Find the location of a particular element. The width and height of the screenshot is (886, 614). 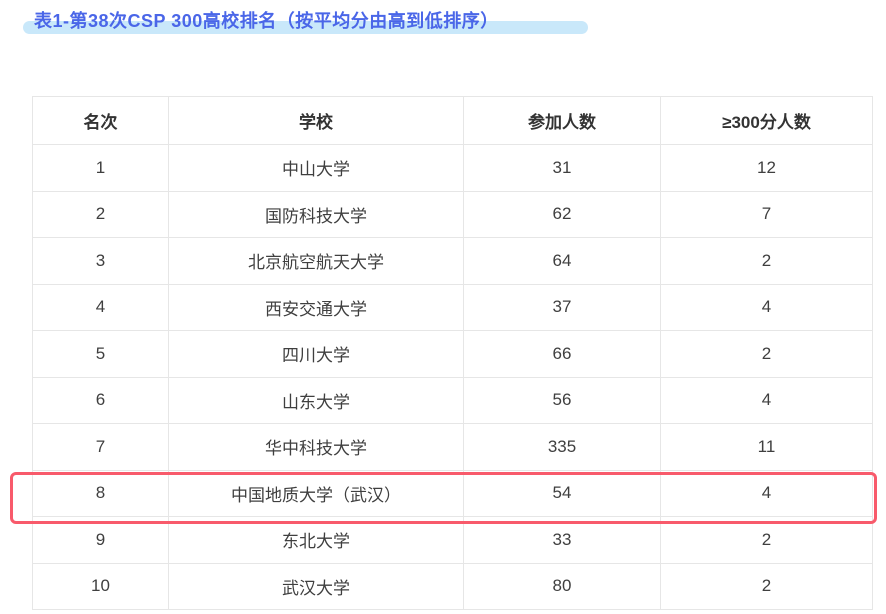

table-row: 6 山东大学 56 4 is located at coordinates (452, 400).